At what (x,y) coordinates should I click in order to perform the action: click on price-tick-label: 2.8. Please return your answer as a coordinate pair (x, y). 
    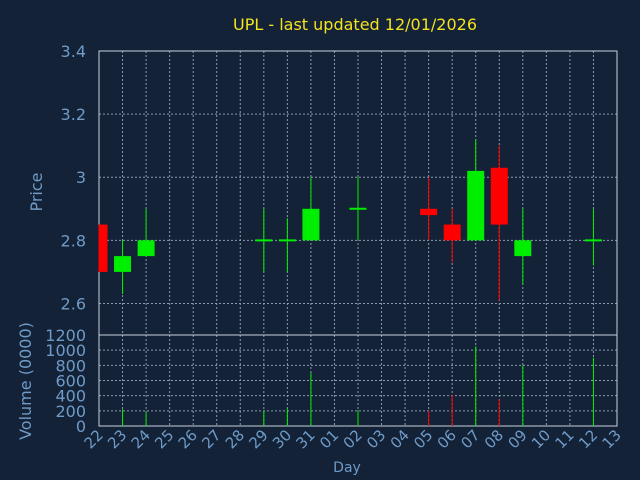
    Looking at the image, I should click on (73, 240).